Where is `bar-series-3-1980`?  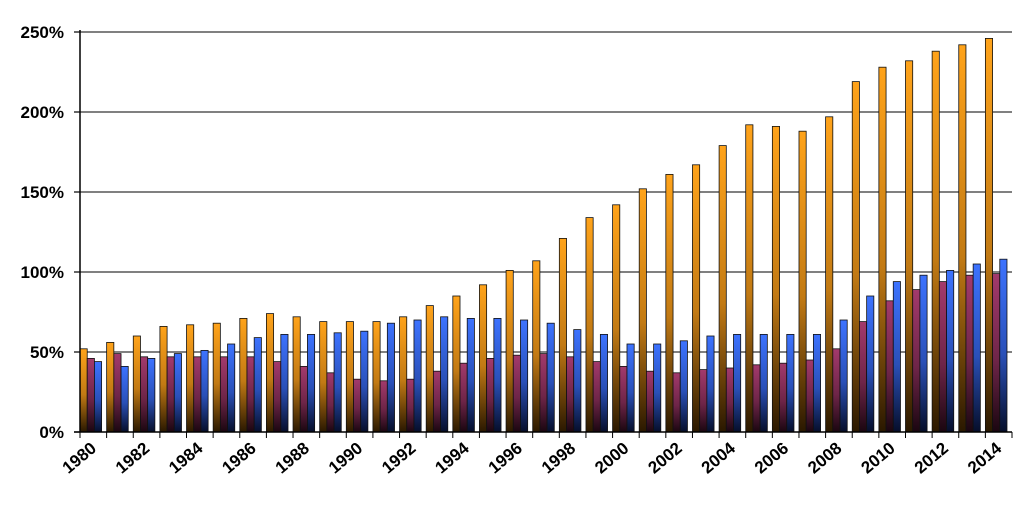
bar-series-3-1980 is located at coordinates (98, 397).